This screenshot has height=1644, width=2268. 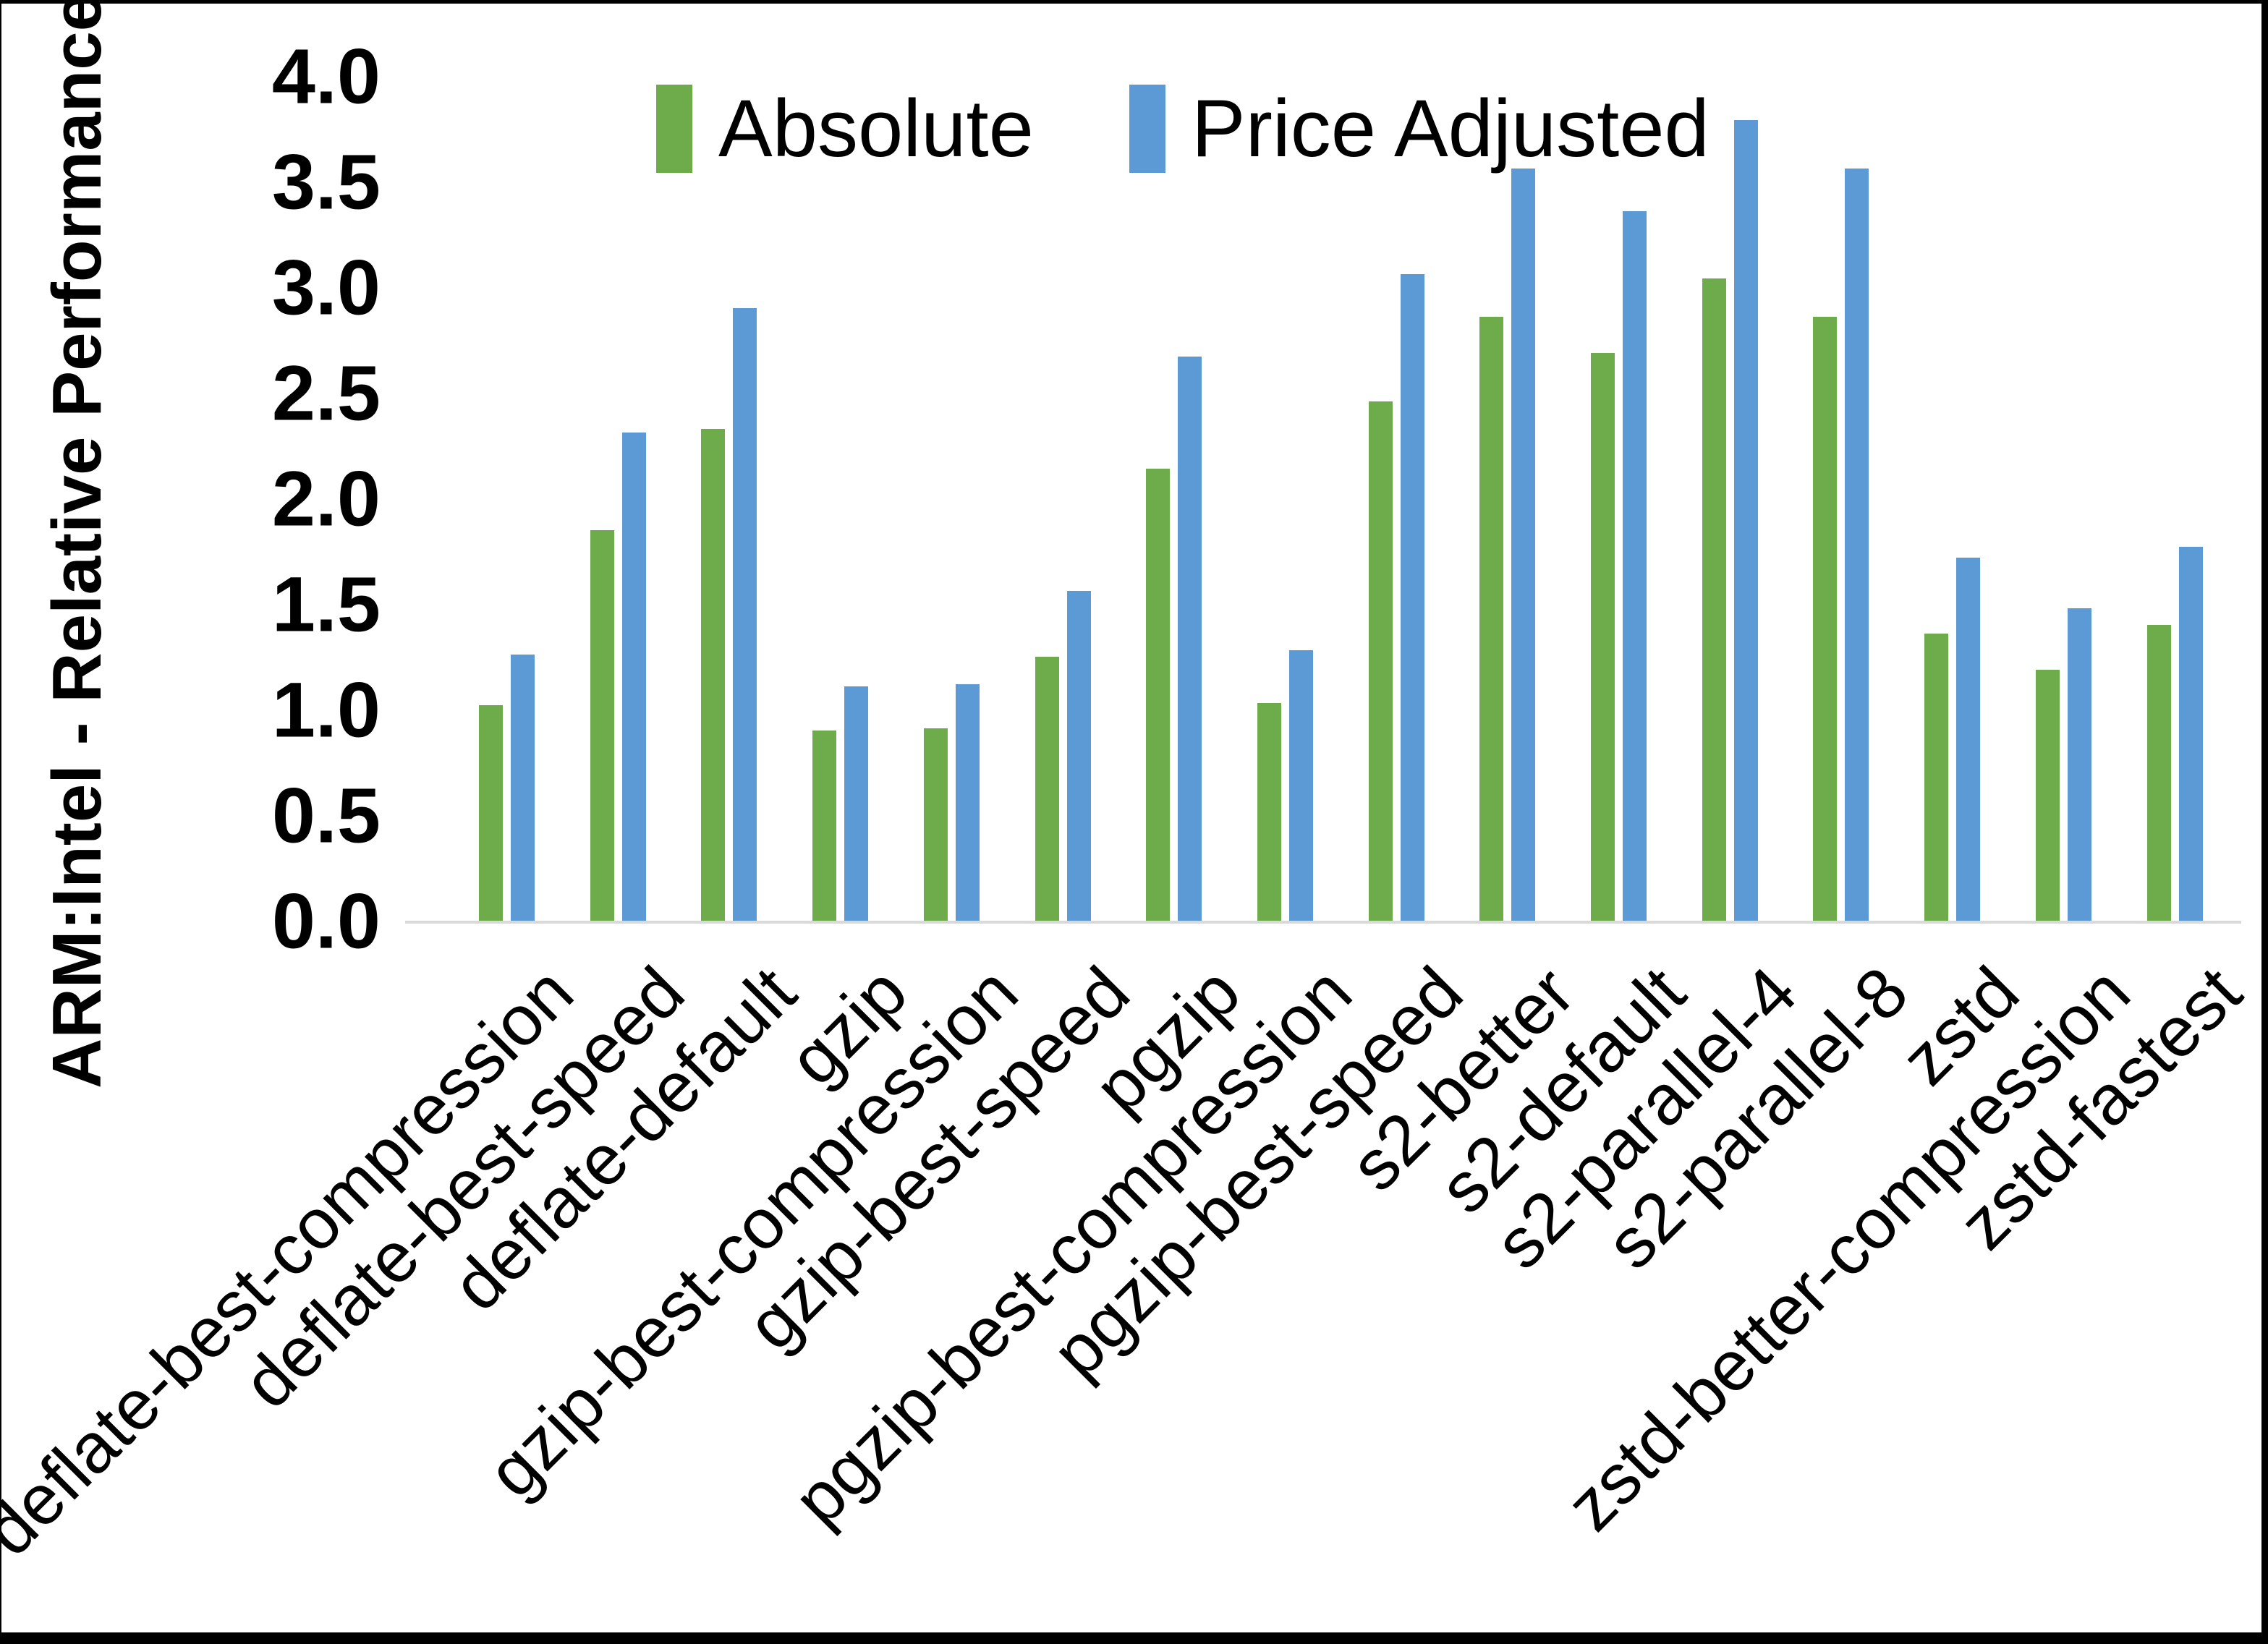 I want to click on bar-zstd-price-adjusted, so click(x=1968, y=739).